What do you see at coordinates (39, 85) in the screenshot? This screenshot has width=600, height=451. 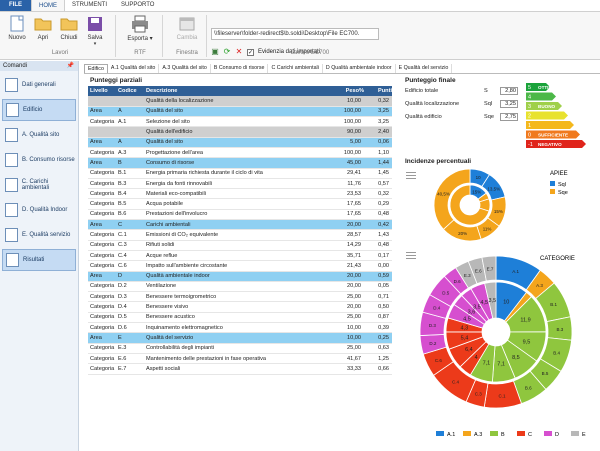 I see `sidebar-item-0: Dati generali` at bounding box center [39, 85].